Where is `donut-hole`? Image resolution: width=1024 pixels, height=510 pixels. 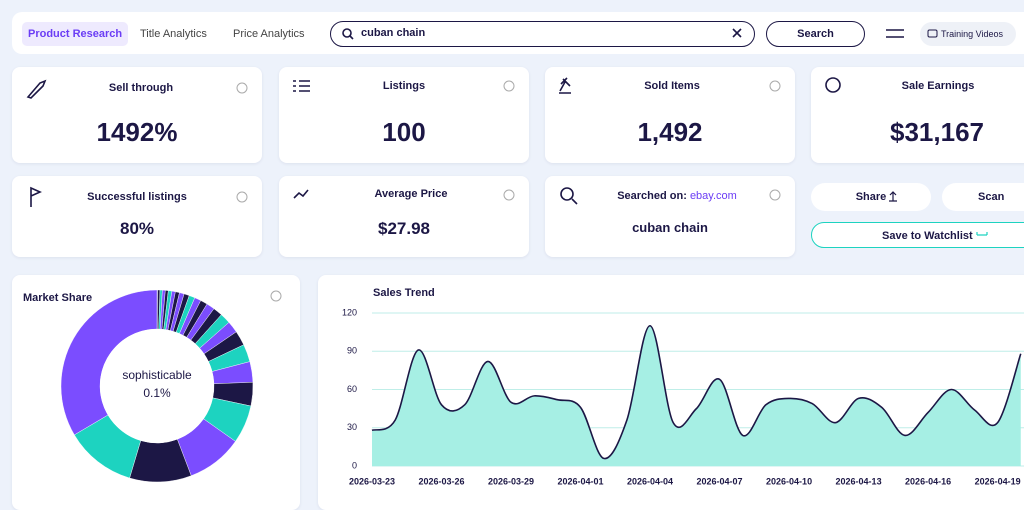
donut-hole is located at coordinates (157, 386).